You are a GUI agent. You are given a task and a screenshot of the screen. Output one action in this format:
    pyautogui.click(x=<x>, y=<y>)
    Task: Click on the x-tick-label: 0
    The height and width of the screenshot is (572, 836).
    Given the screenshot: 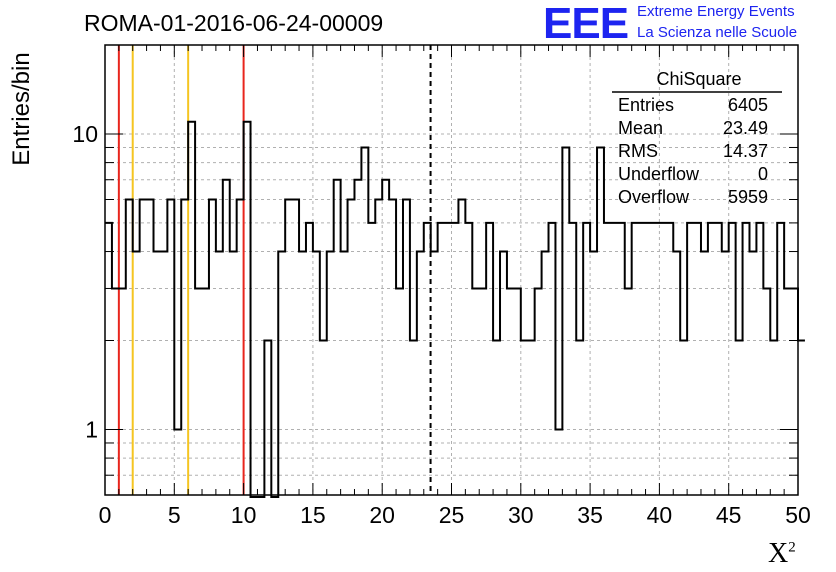 What is the action you would take?
    pyautogui.click(x=105, y=515)
    